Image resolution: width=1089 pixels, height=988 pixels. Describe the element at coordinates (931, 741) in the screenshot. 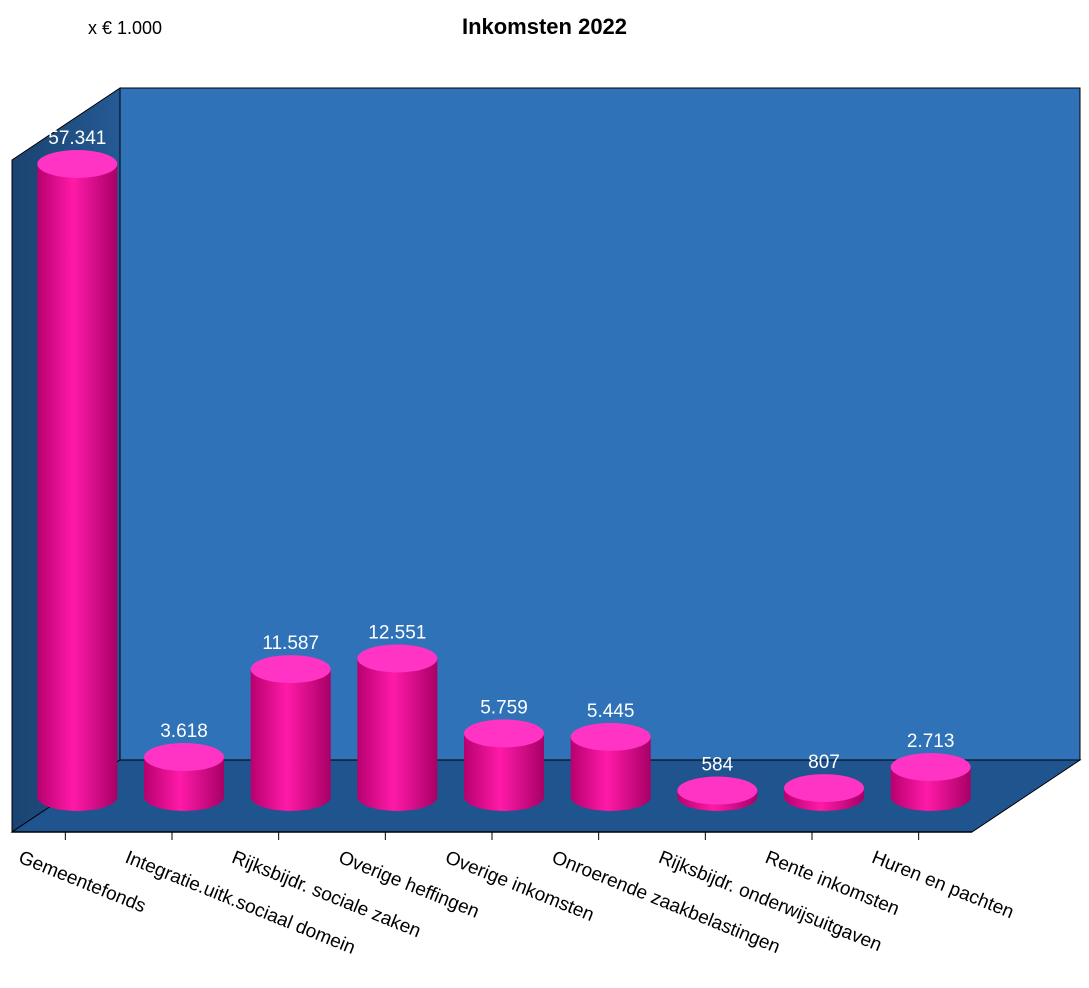

I see `value-label: 2.713` at that location.